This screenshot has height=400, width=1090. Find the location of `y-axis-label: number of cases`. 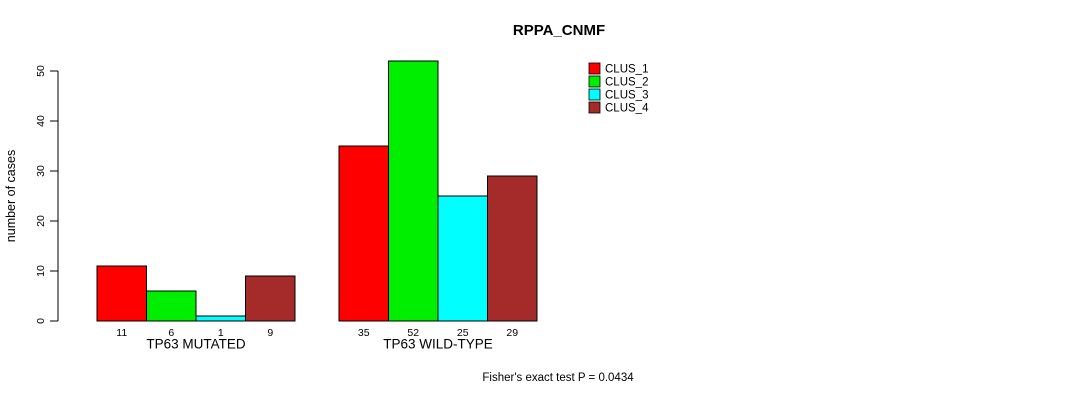

y-axis-label: number of cases is located at coordinates (11, 196).